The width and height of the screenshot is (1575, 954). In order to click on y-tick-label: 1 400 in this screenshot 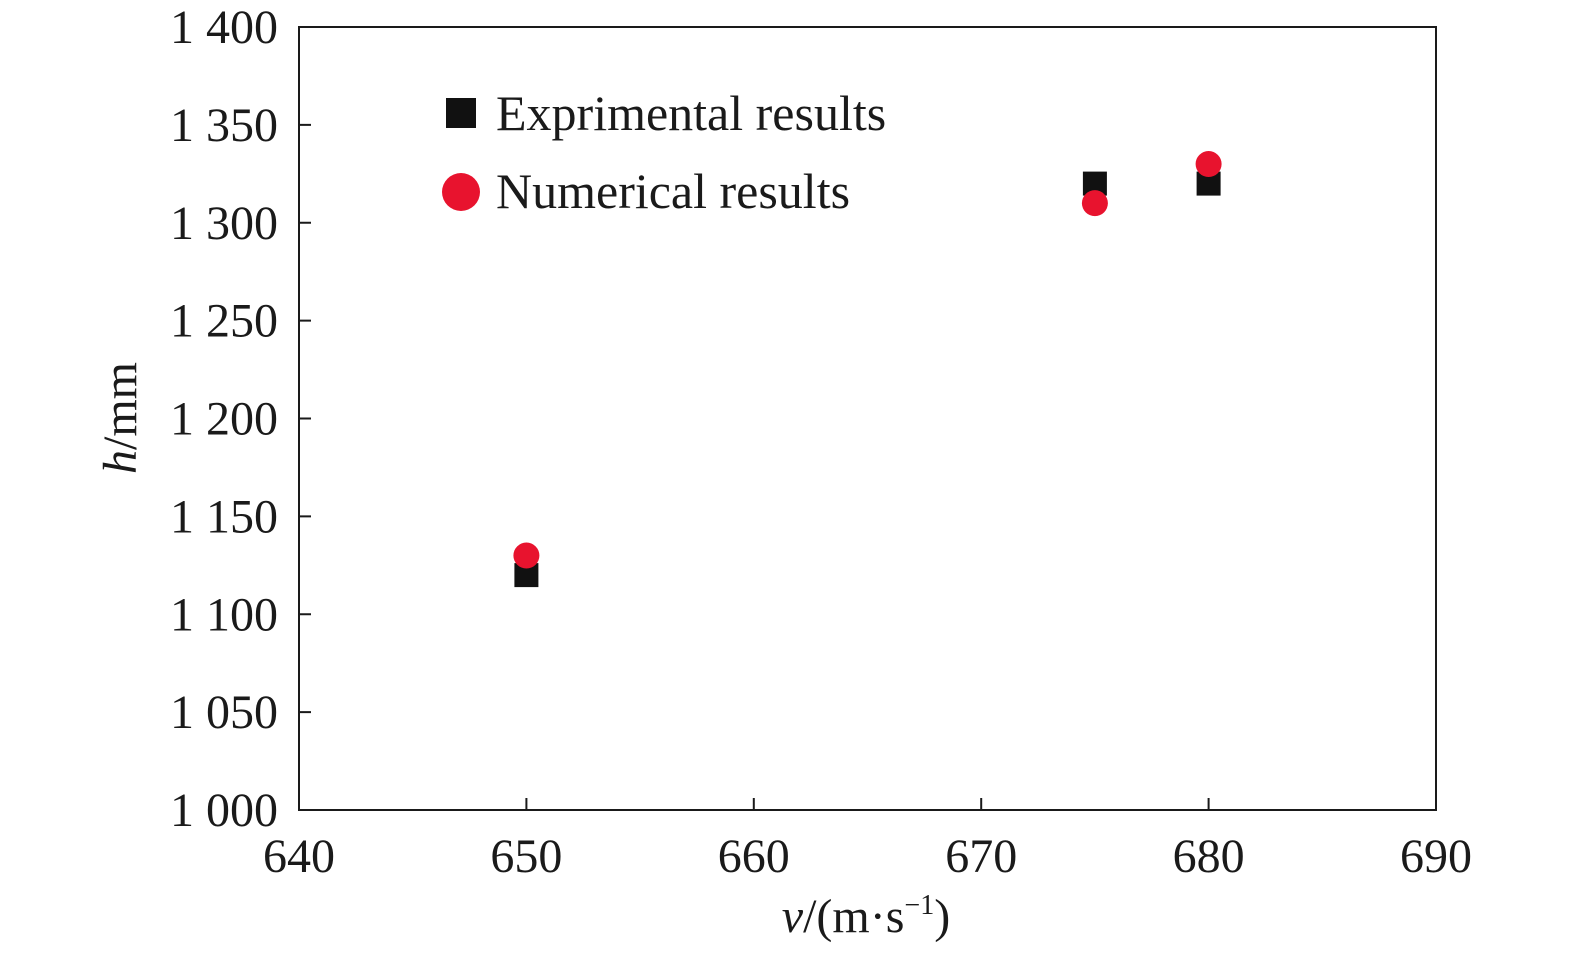, I will do `click(224, 27)`.